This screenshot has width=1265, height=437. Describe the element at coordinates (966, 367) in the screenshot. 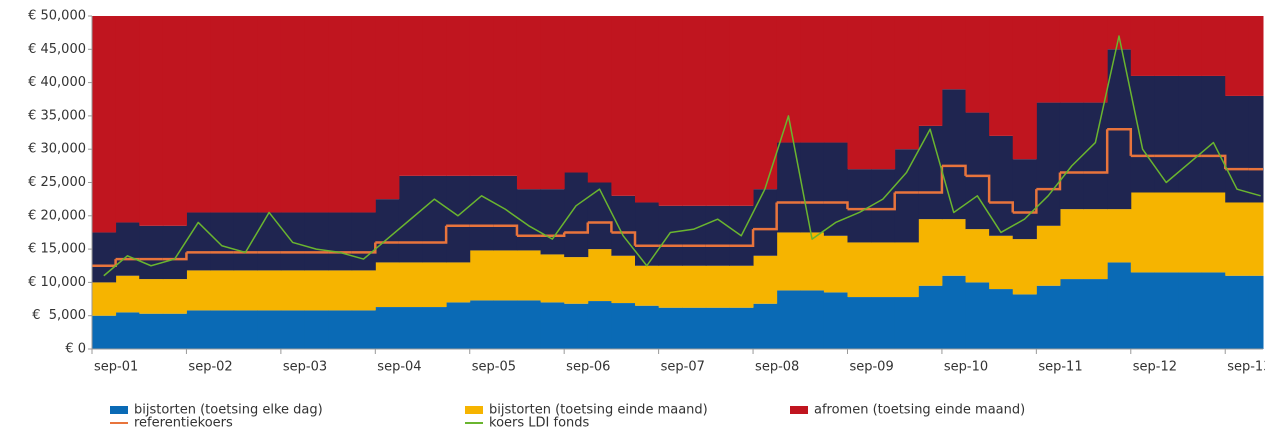

I see `x-tick-label: sep-10` at that location.